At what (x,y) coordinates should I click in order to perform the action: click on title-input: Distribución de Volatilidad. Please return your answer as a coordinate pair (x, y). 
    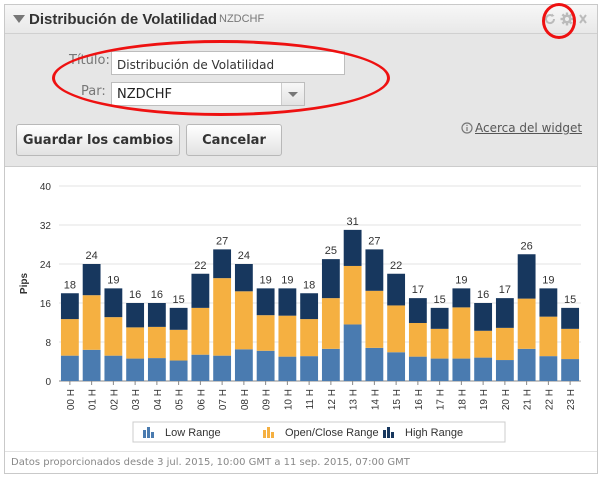
    Looking at the image, I should click on (228, 63).